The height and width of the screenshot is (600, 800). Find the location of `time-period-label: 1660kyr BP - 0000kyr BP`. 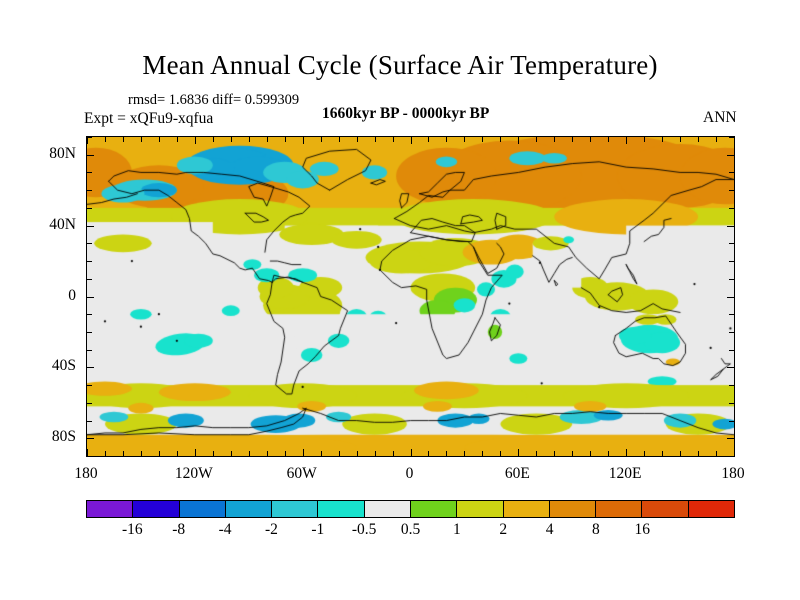

time-period-label: 1660kyr BP - 0000kyr BP is located at coordinates (406, 113).